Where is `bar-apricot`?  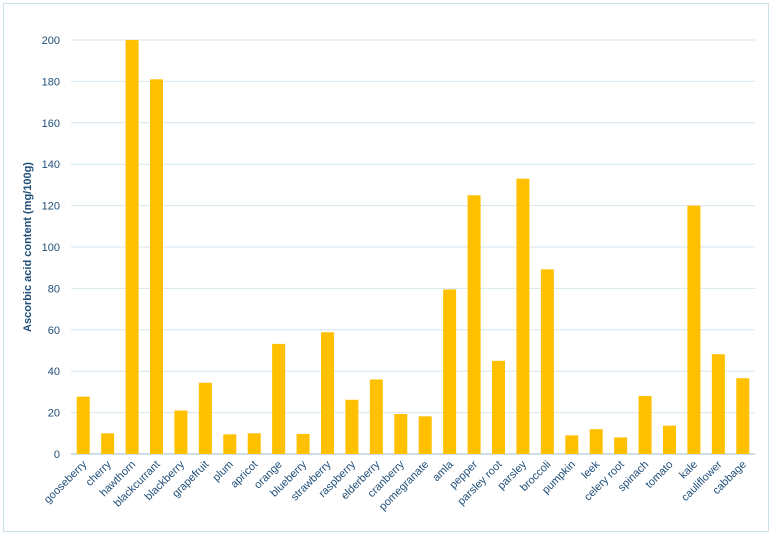 bar-apricot is located at coordinates (254, 443).